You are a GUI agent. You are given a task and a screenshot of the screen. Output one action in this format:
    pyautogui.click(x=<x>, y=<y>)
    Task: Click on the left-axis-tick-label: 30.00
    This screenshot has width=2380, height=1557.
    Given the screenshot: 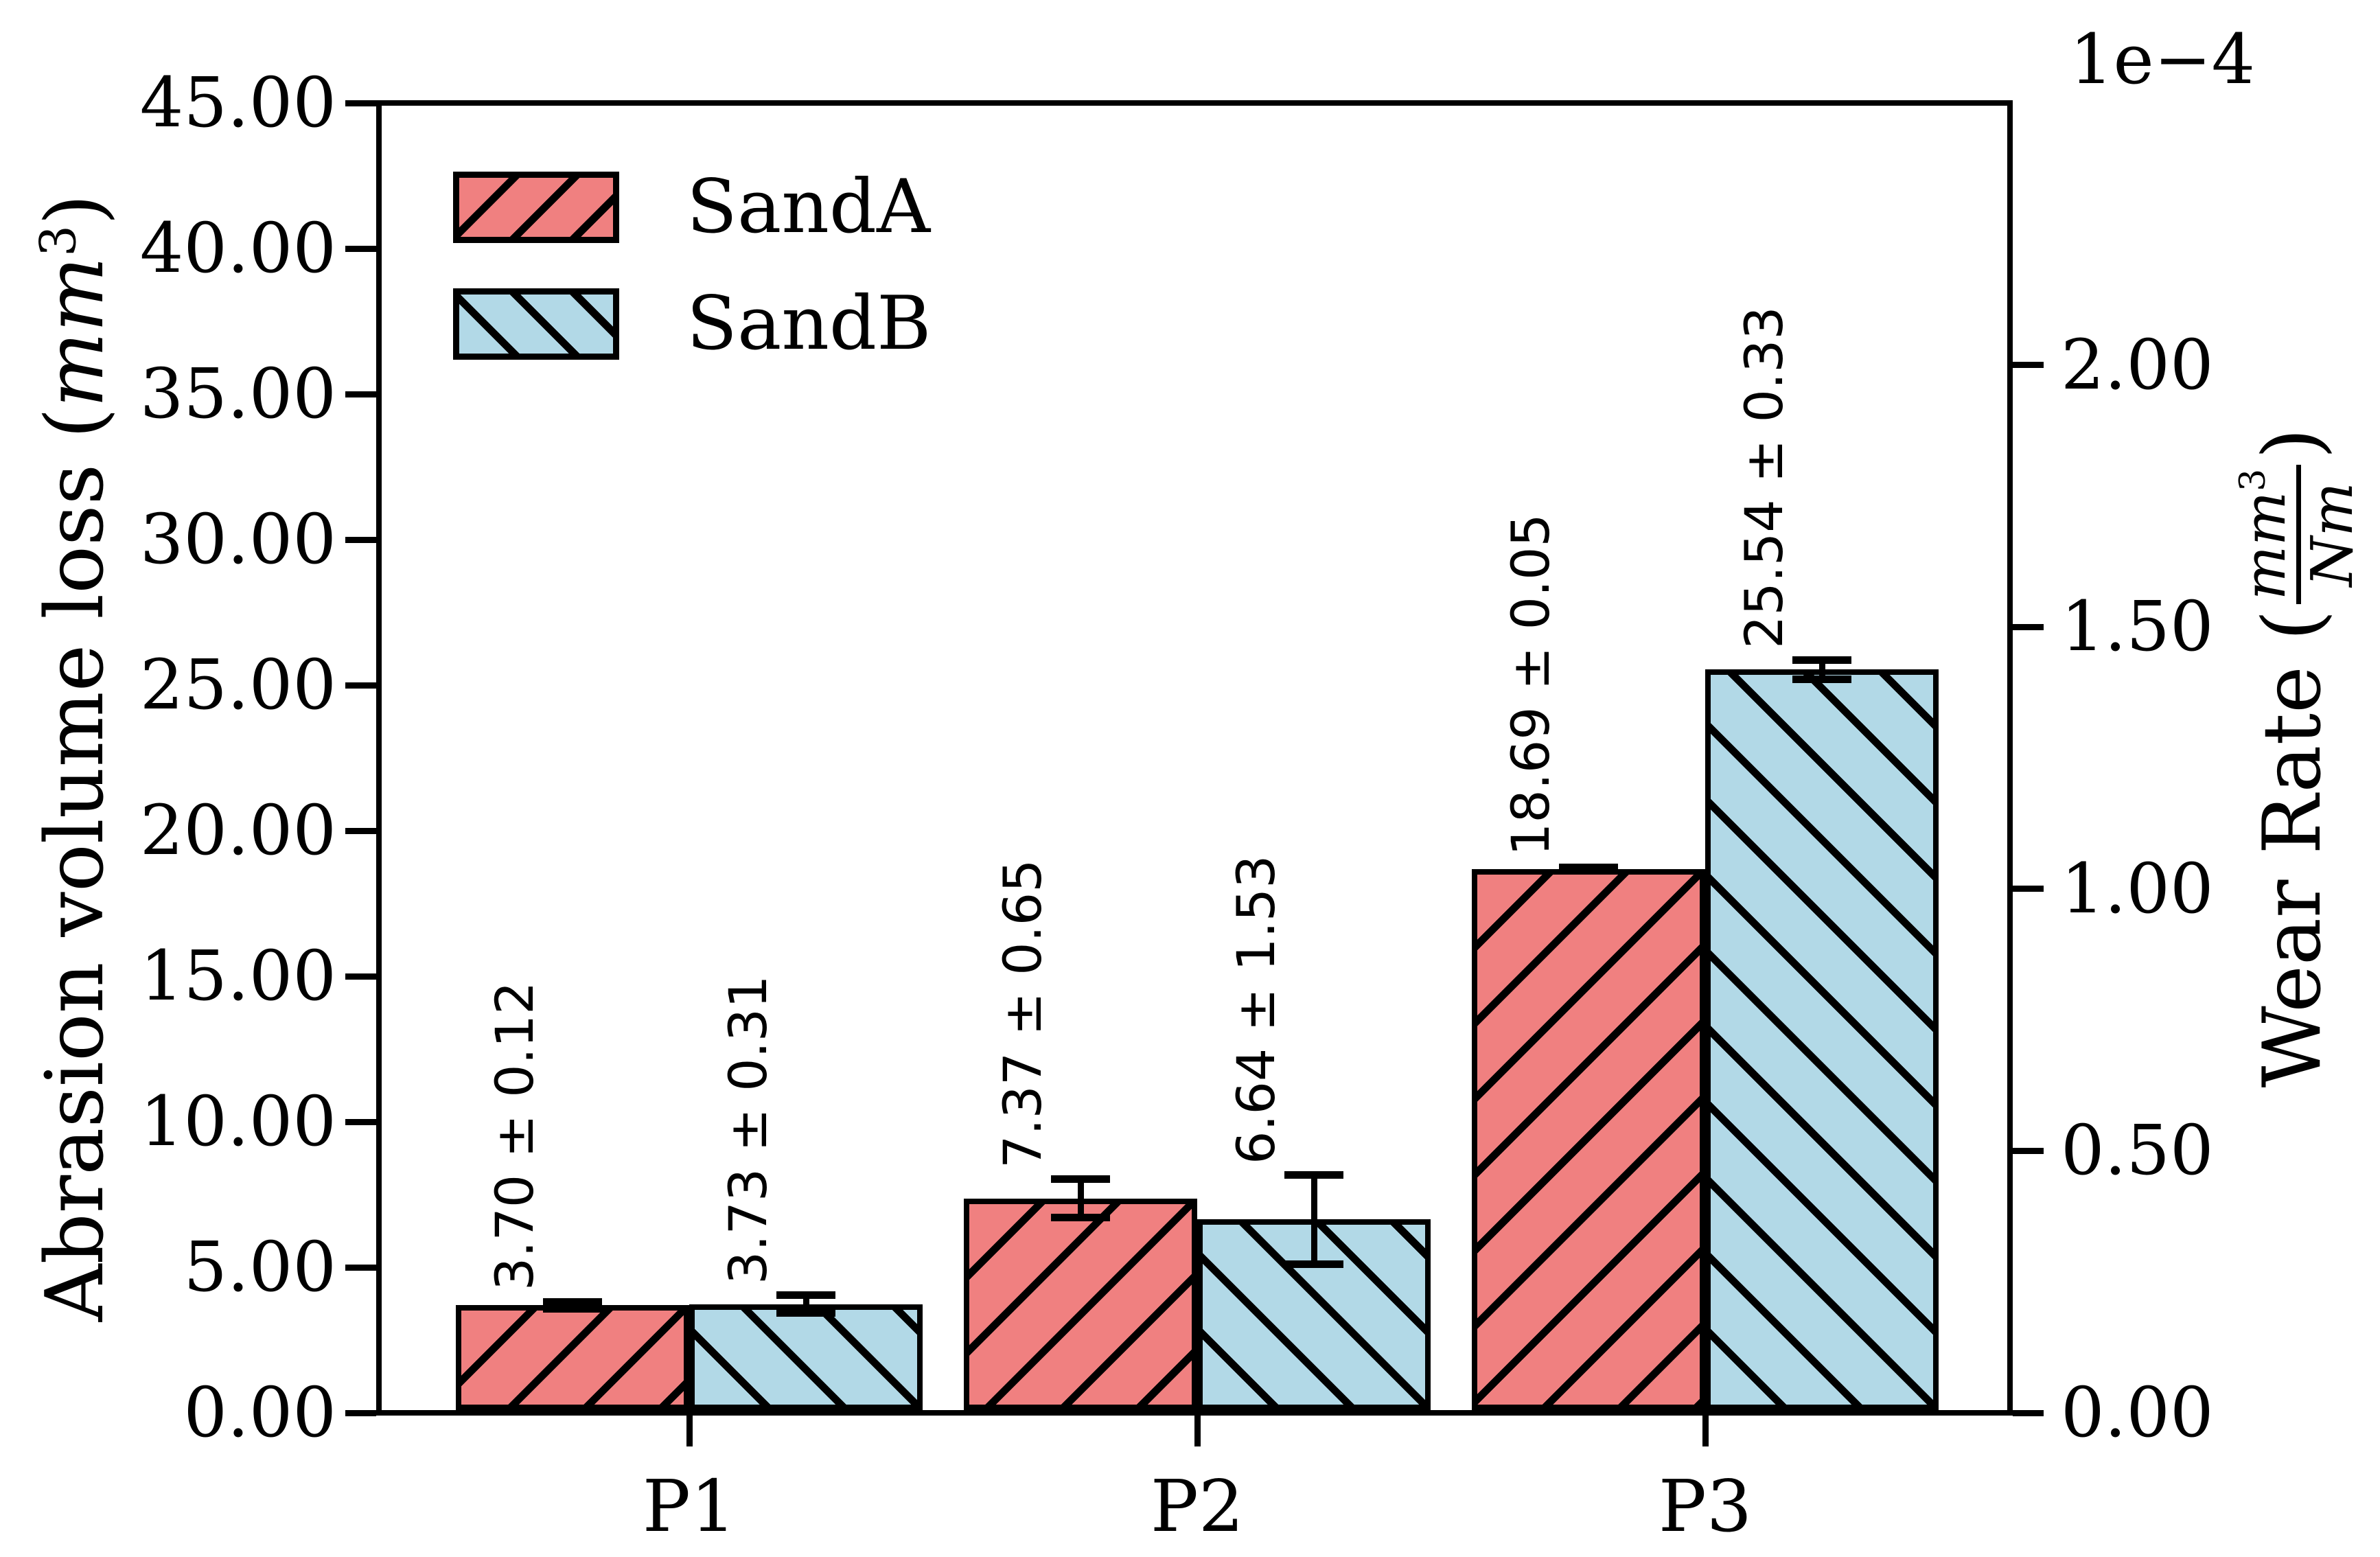 What is the action you would take?
    pyautogui.click(x=237, y=539)
    